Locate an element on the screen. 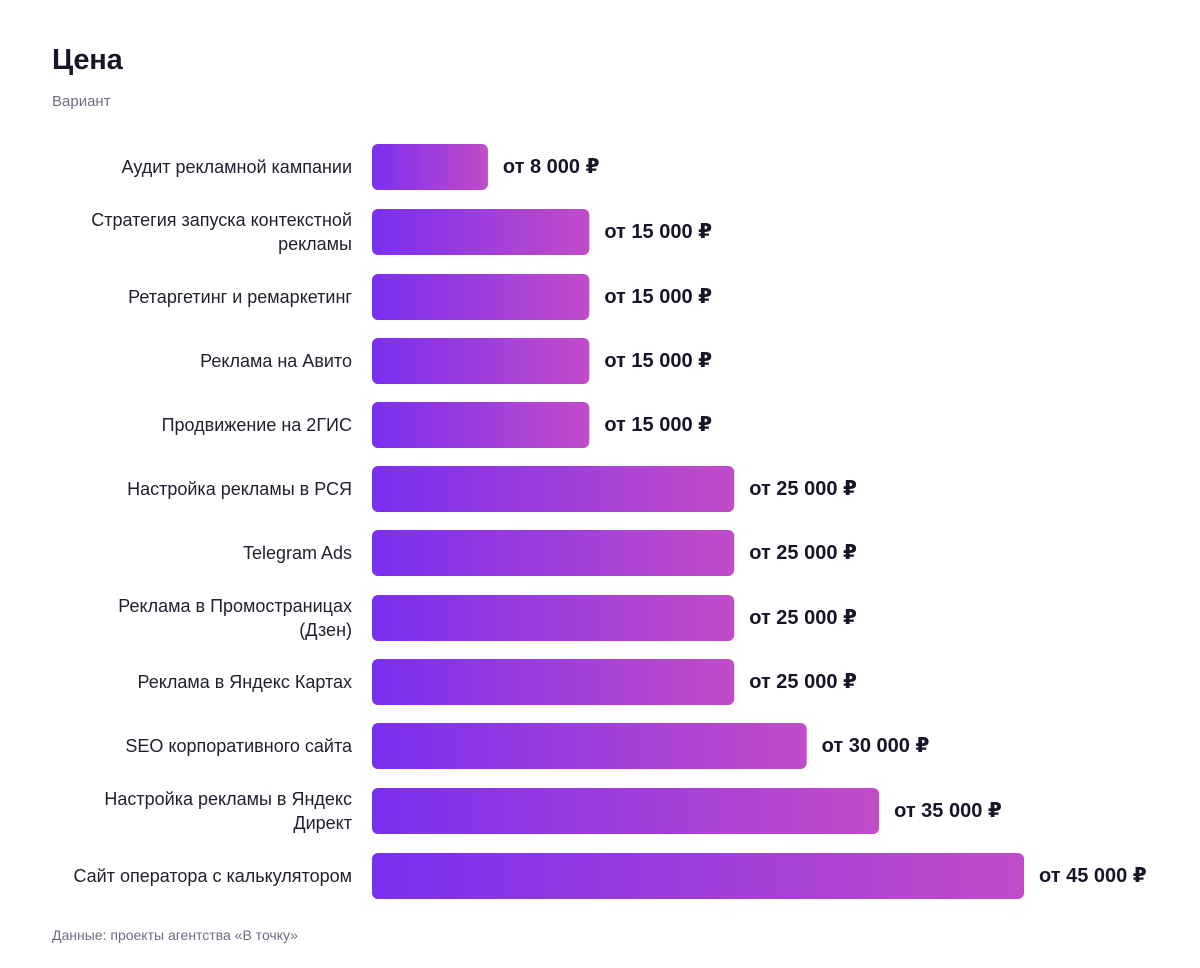 This screenshot has height=968, width=1200. category-label: Ретаргетинг и ремаркетинг is located at coordinates (240, 297).